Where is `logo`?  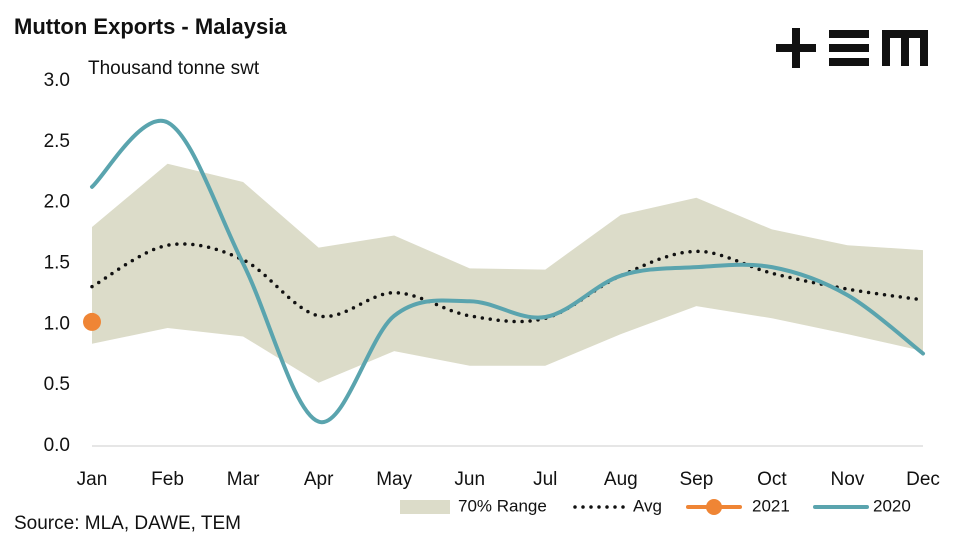
logo is located at coordinates (852, 48).